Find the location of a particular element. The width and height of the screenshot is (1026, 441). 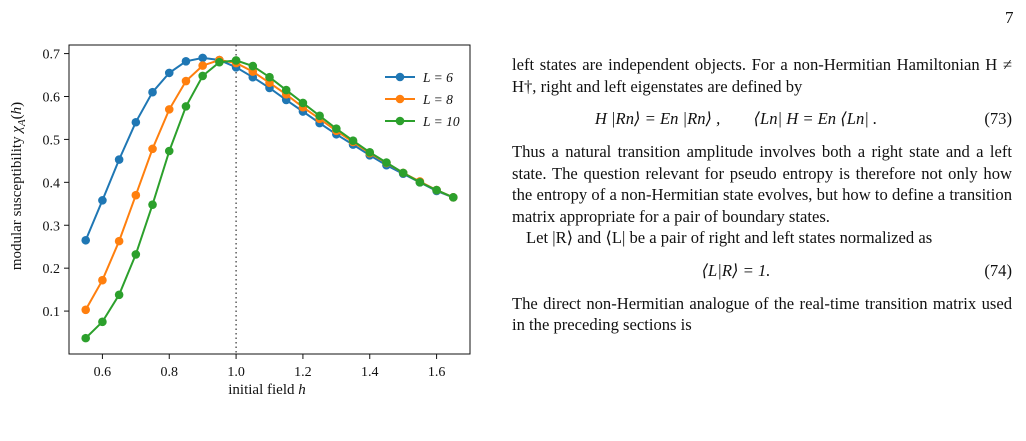

x-axis-label: initial field h is located at coordinates (266, 390).